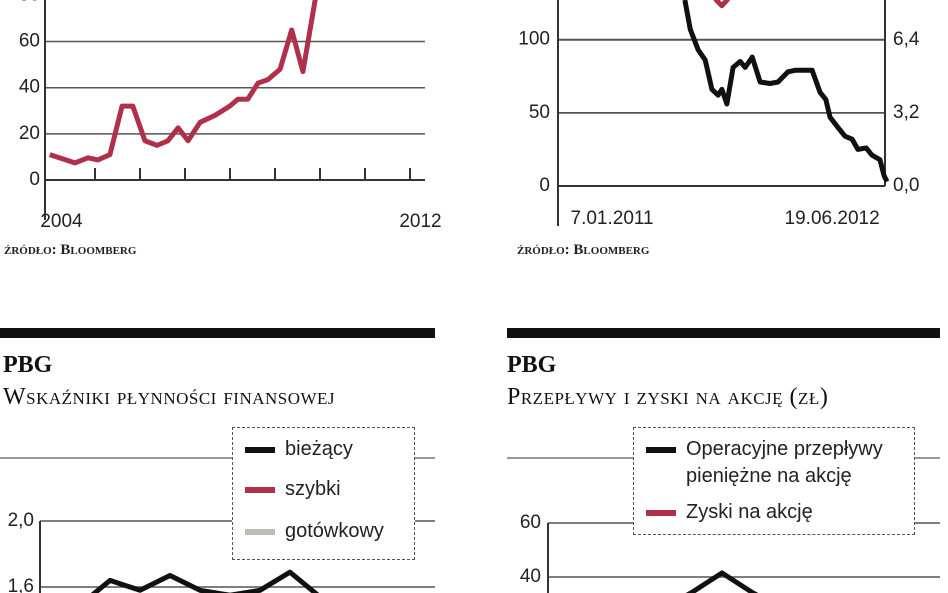 Image resolution: width=948 pixels, height=593 pixels. I want to click on legend-label: Zyski na akcję, so click(749, 512).